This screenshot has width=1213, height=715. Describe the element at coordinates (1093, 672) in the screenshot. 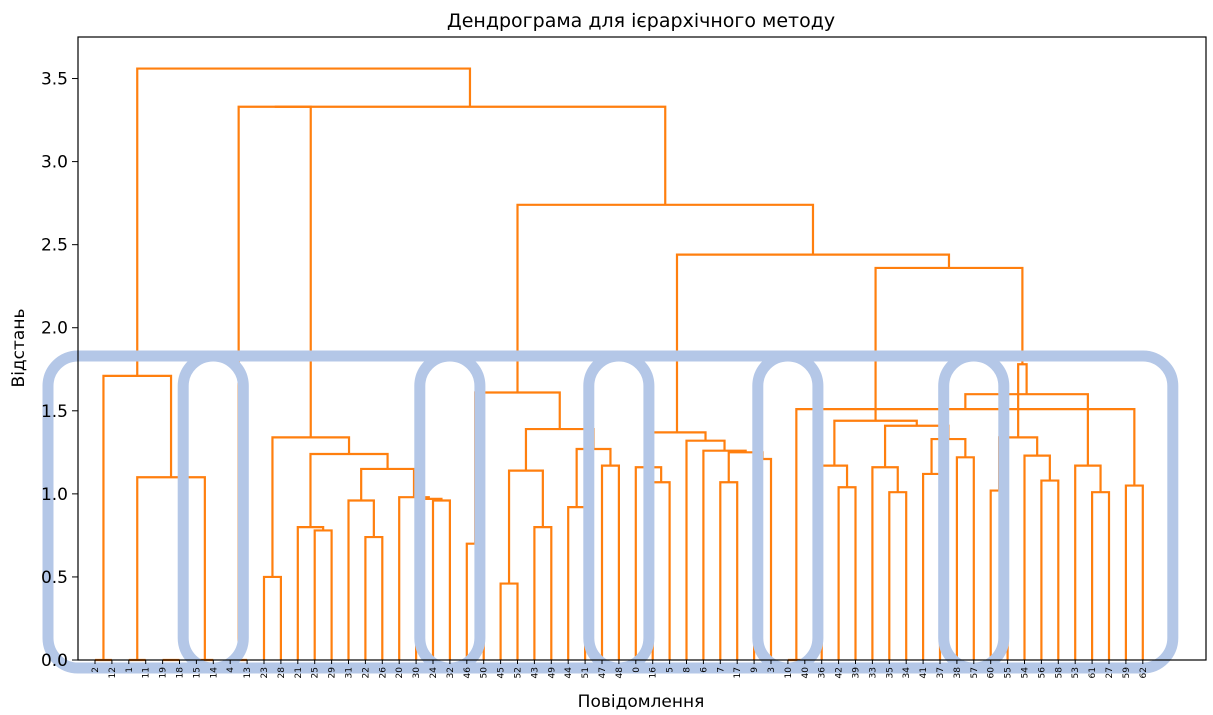

I see `leaf-label: 61` at that location.